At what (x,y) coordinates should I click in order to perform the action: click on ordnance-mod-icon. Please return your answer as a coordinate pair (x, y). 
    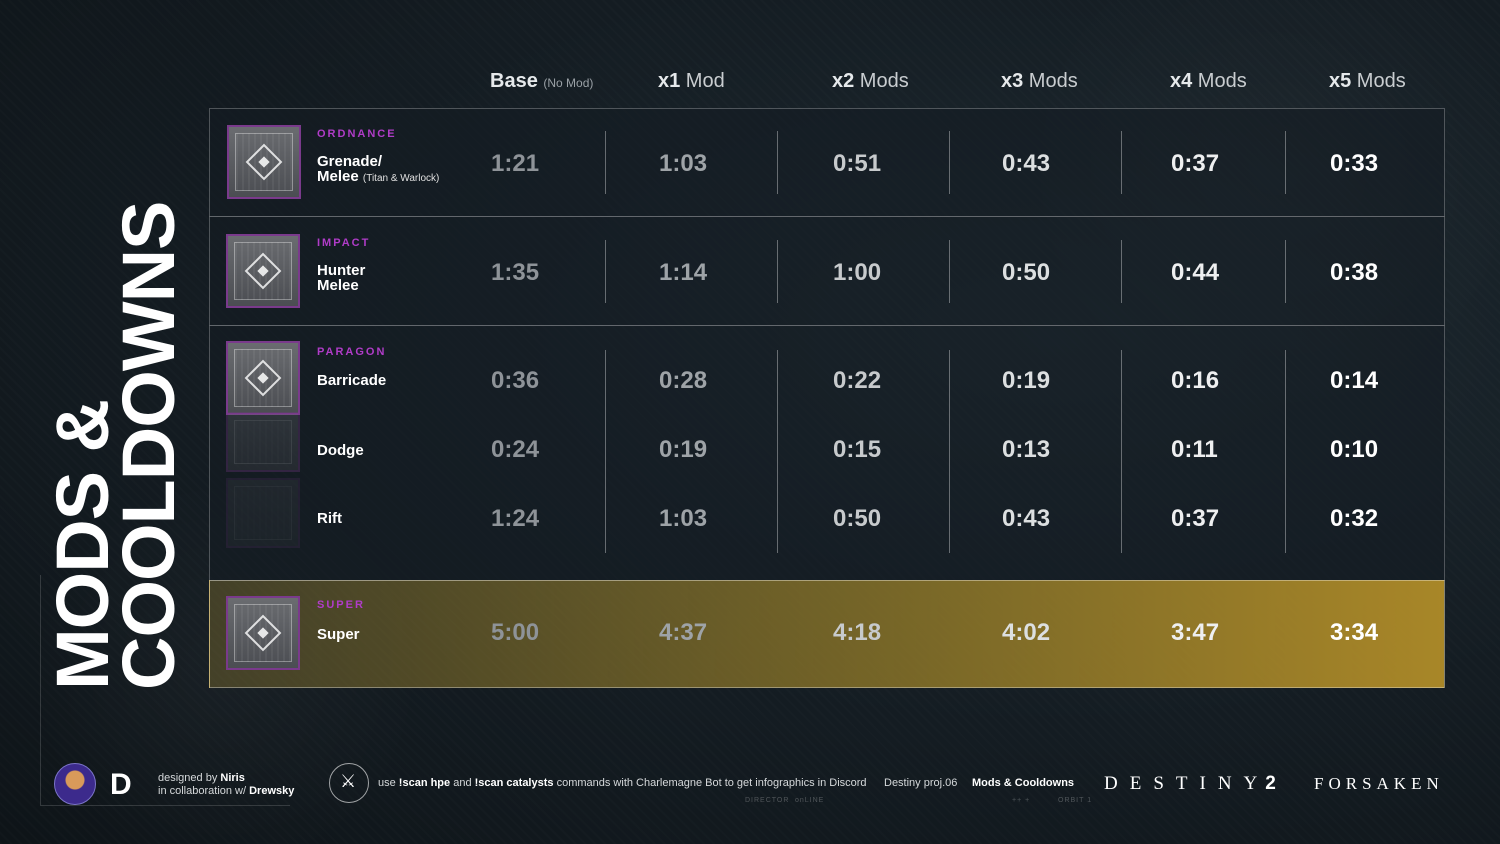
    Looking at the image, I should click on (264, 162).